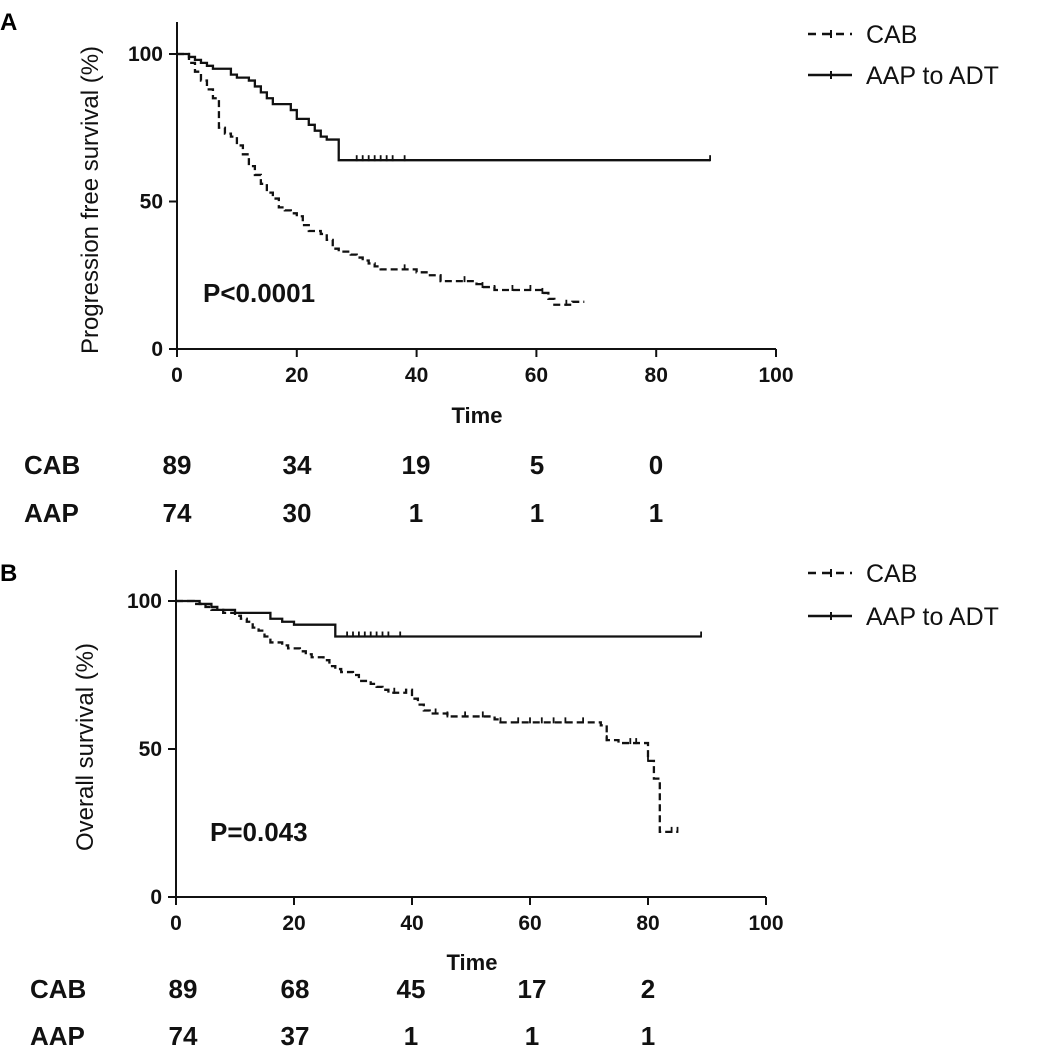 This screenshot has height=1048, width=1049. I want to click on x-tick-label-a: 0, so click(177, 375).